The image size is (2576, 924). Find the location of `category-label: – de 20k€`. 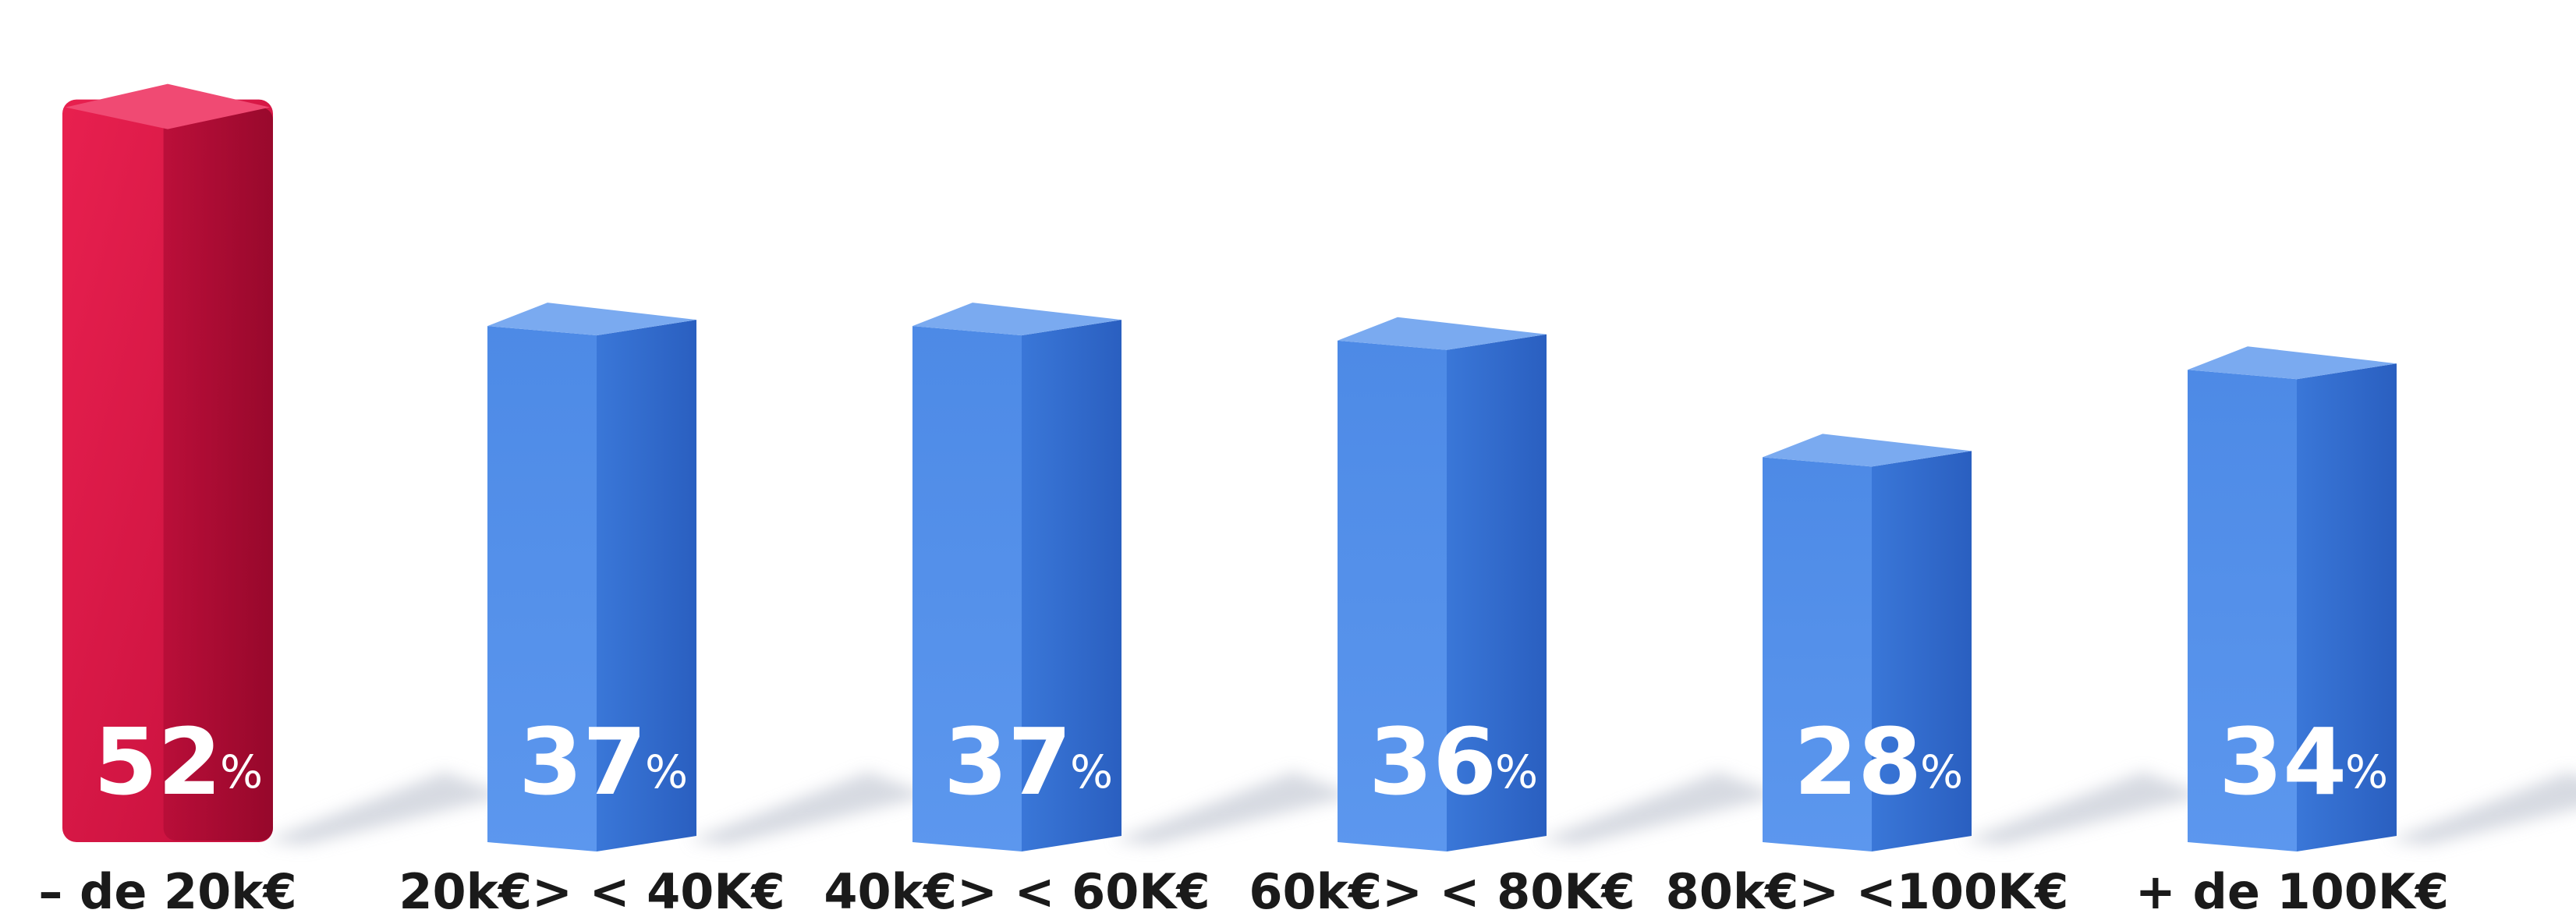

category-label: – de 20k€ is located at coordinates (167, 892).